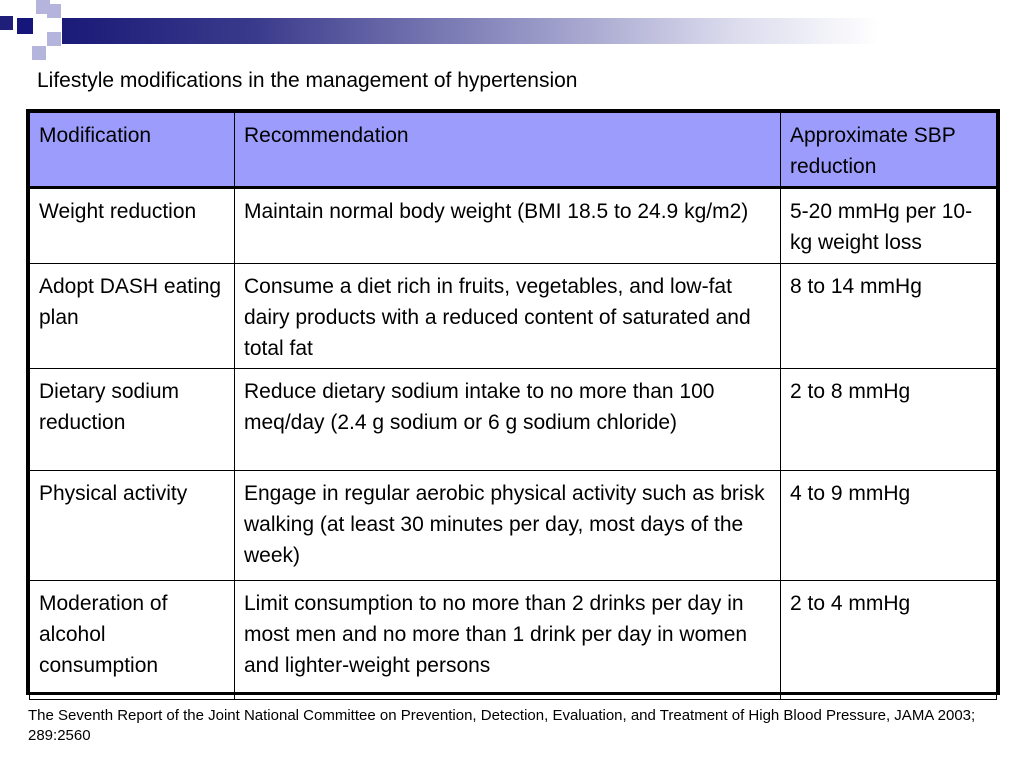 The width and height of the screenshot is (1024, 768). What do you see at coordinates (132, 419) in the screenshot?
I see `cell-modification: Dietary sodium reduction` at bounding box center [132, 419].